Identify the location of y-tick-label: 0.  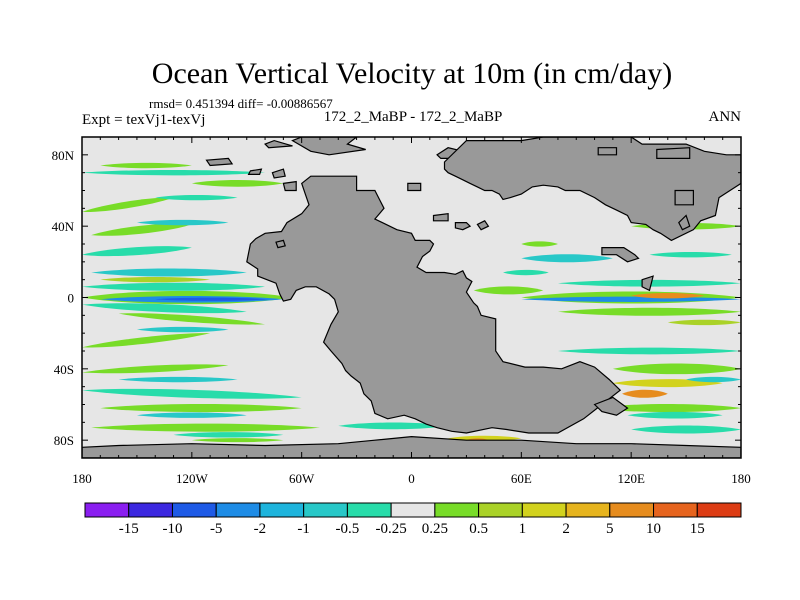
(71, 298).